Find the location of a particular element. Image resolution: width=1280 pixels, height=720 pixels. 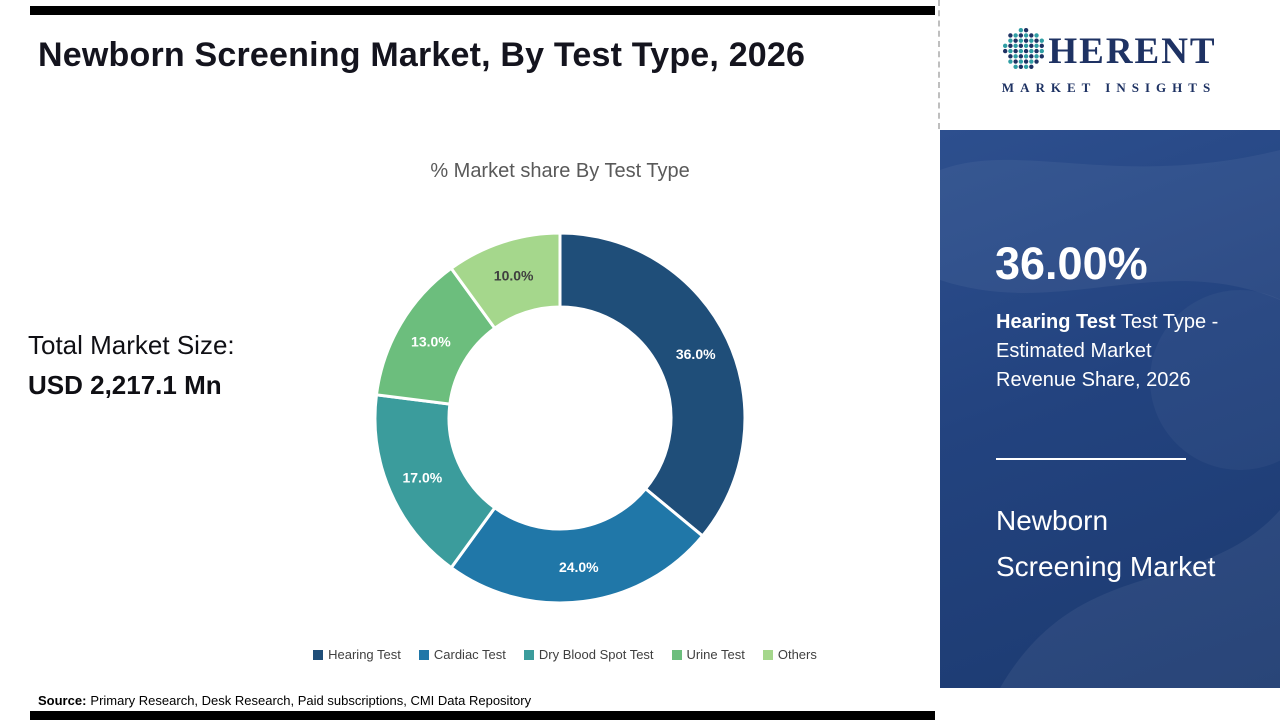

legend-item: Hearing Test is located at coordinates (357, 654).